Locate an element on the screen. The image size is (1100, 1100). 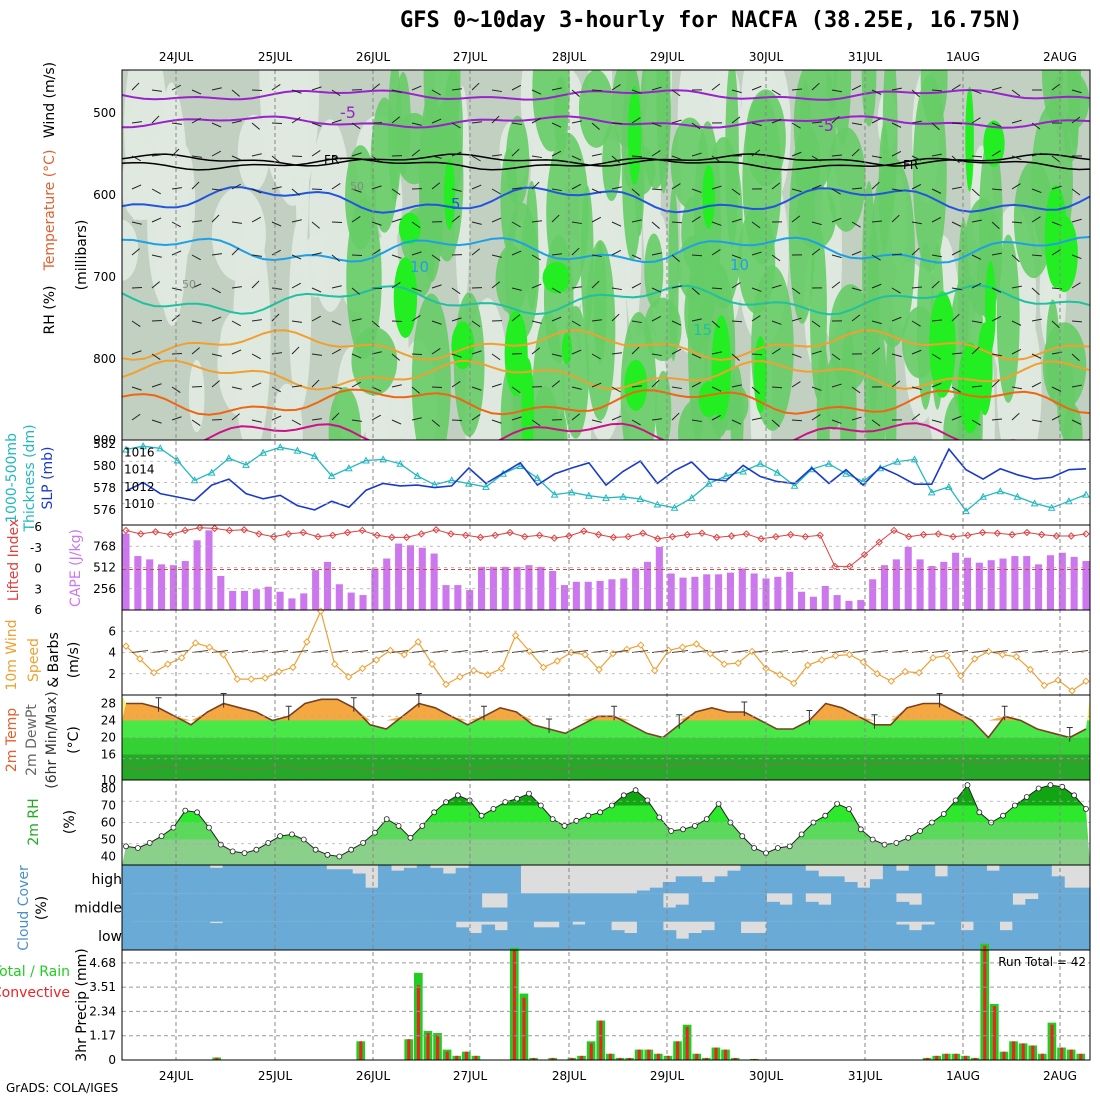
label-rh-unit: (%) is located at coordinates (70, 822).